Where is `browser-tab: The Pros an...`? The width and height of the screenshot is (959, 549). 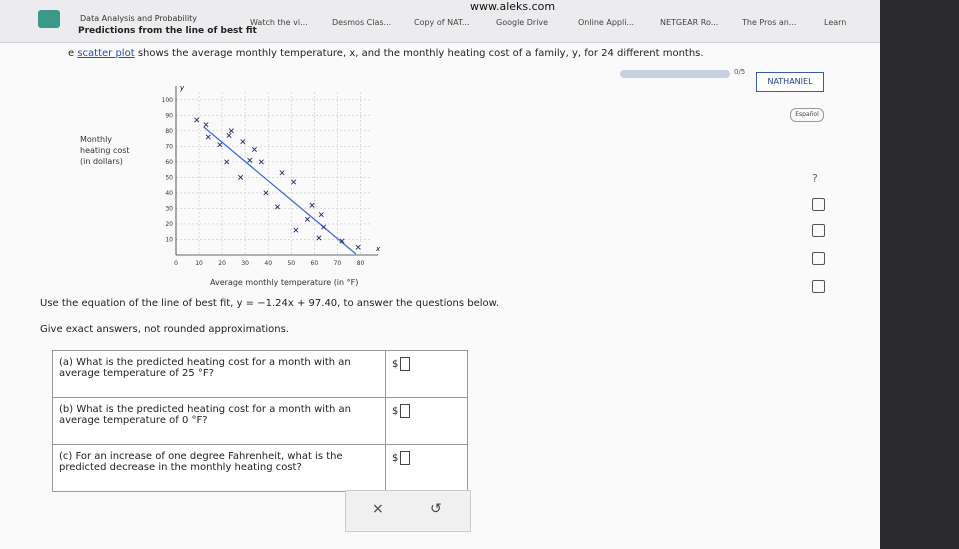
browser-tab: The Pros an... is located at coordinates (769, 22).